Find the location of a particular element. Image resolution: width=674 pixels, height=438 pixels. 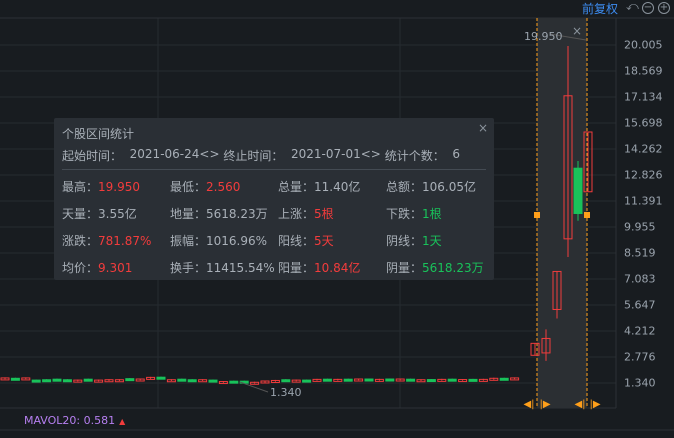

high-leader-line is located at coordinates (568, 37).